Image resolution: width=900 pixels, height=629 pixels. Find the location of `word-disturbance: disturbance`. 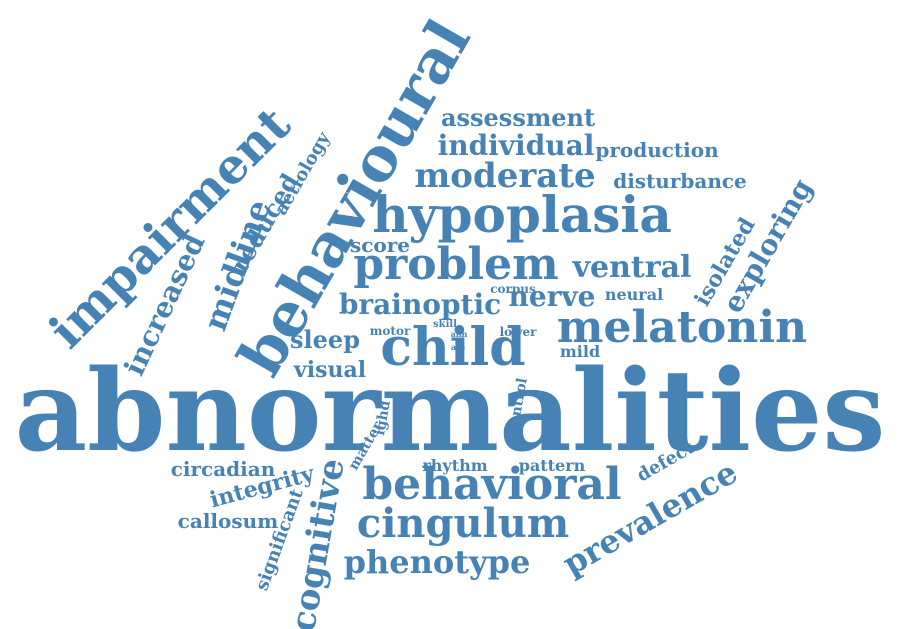

word-disturbance: disturbance is located at coordinates (680, 181).